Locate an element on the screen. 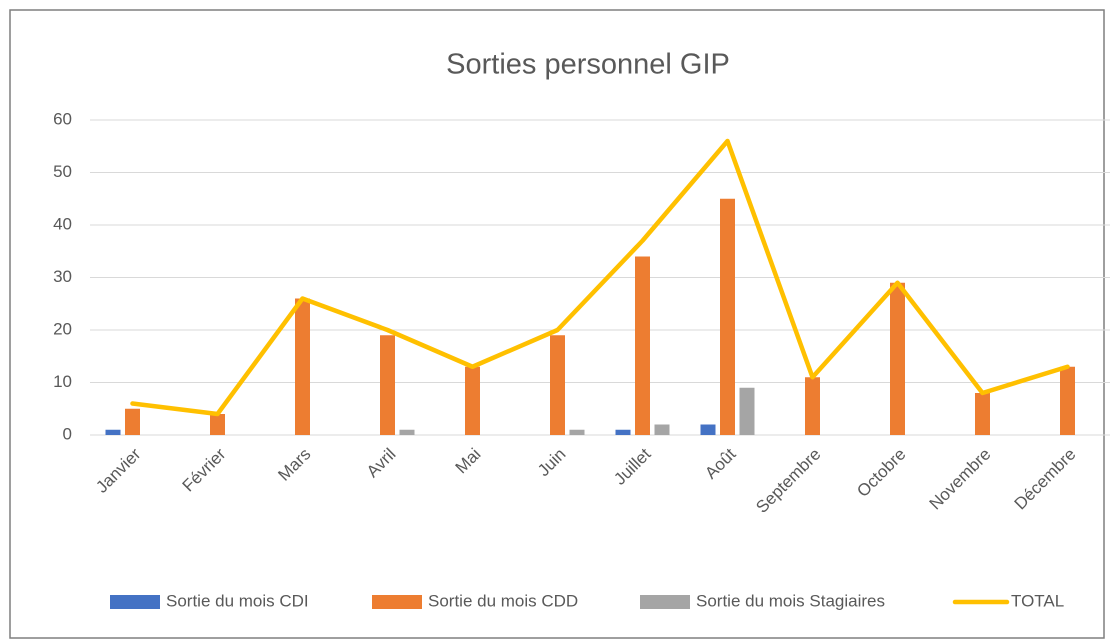  chart-title: Sorties personnel GIP is located at coordinates (588, 65).